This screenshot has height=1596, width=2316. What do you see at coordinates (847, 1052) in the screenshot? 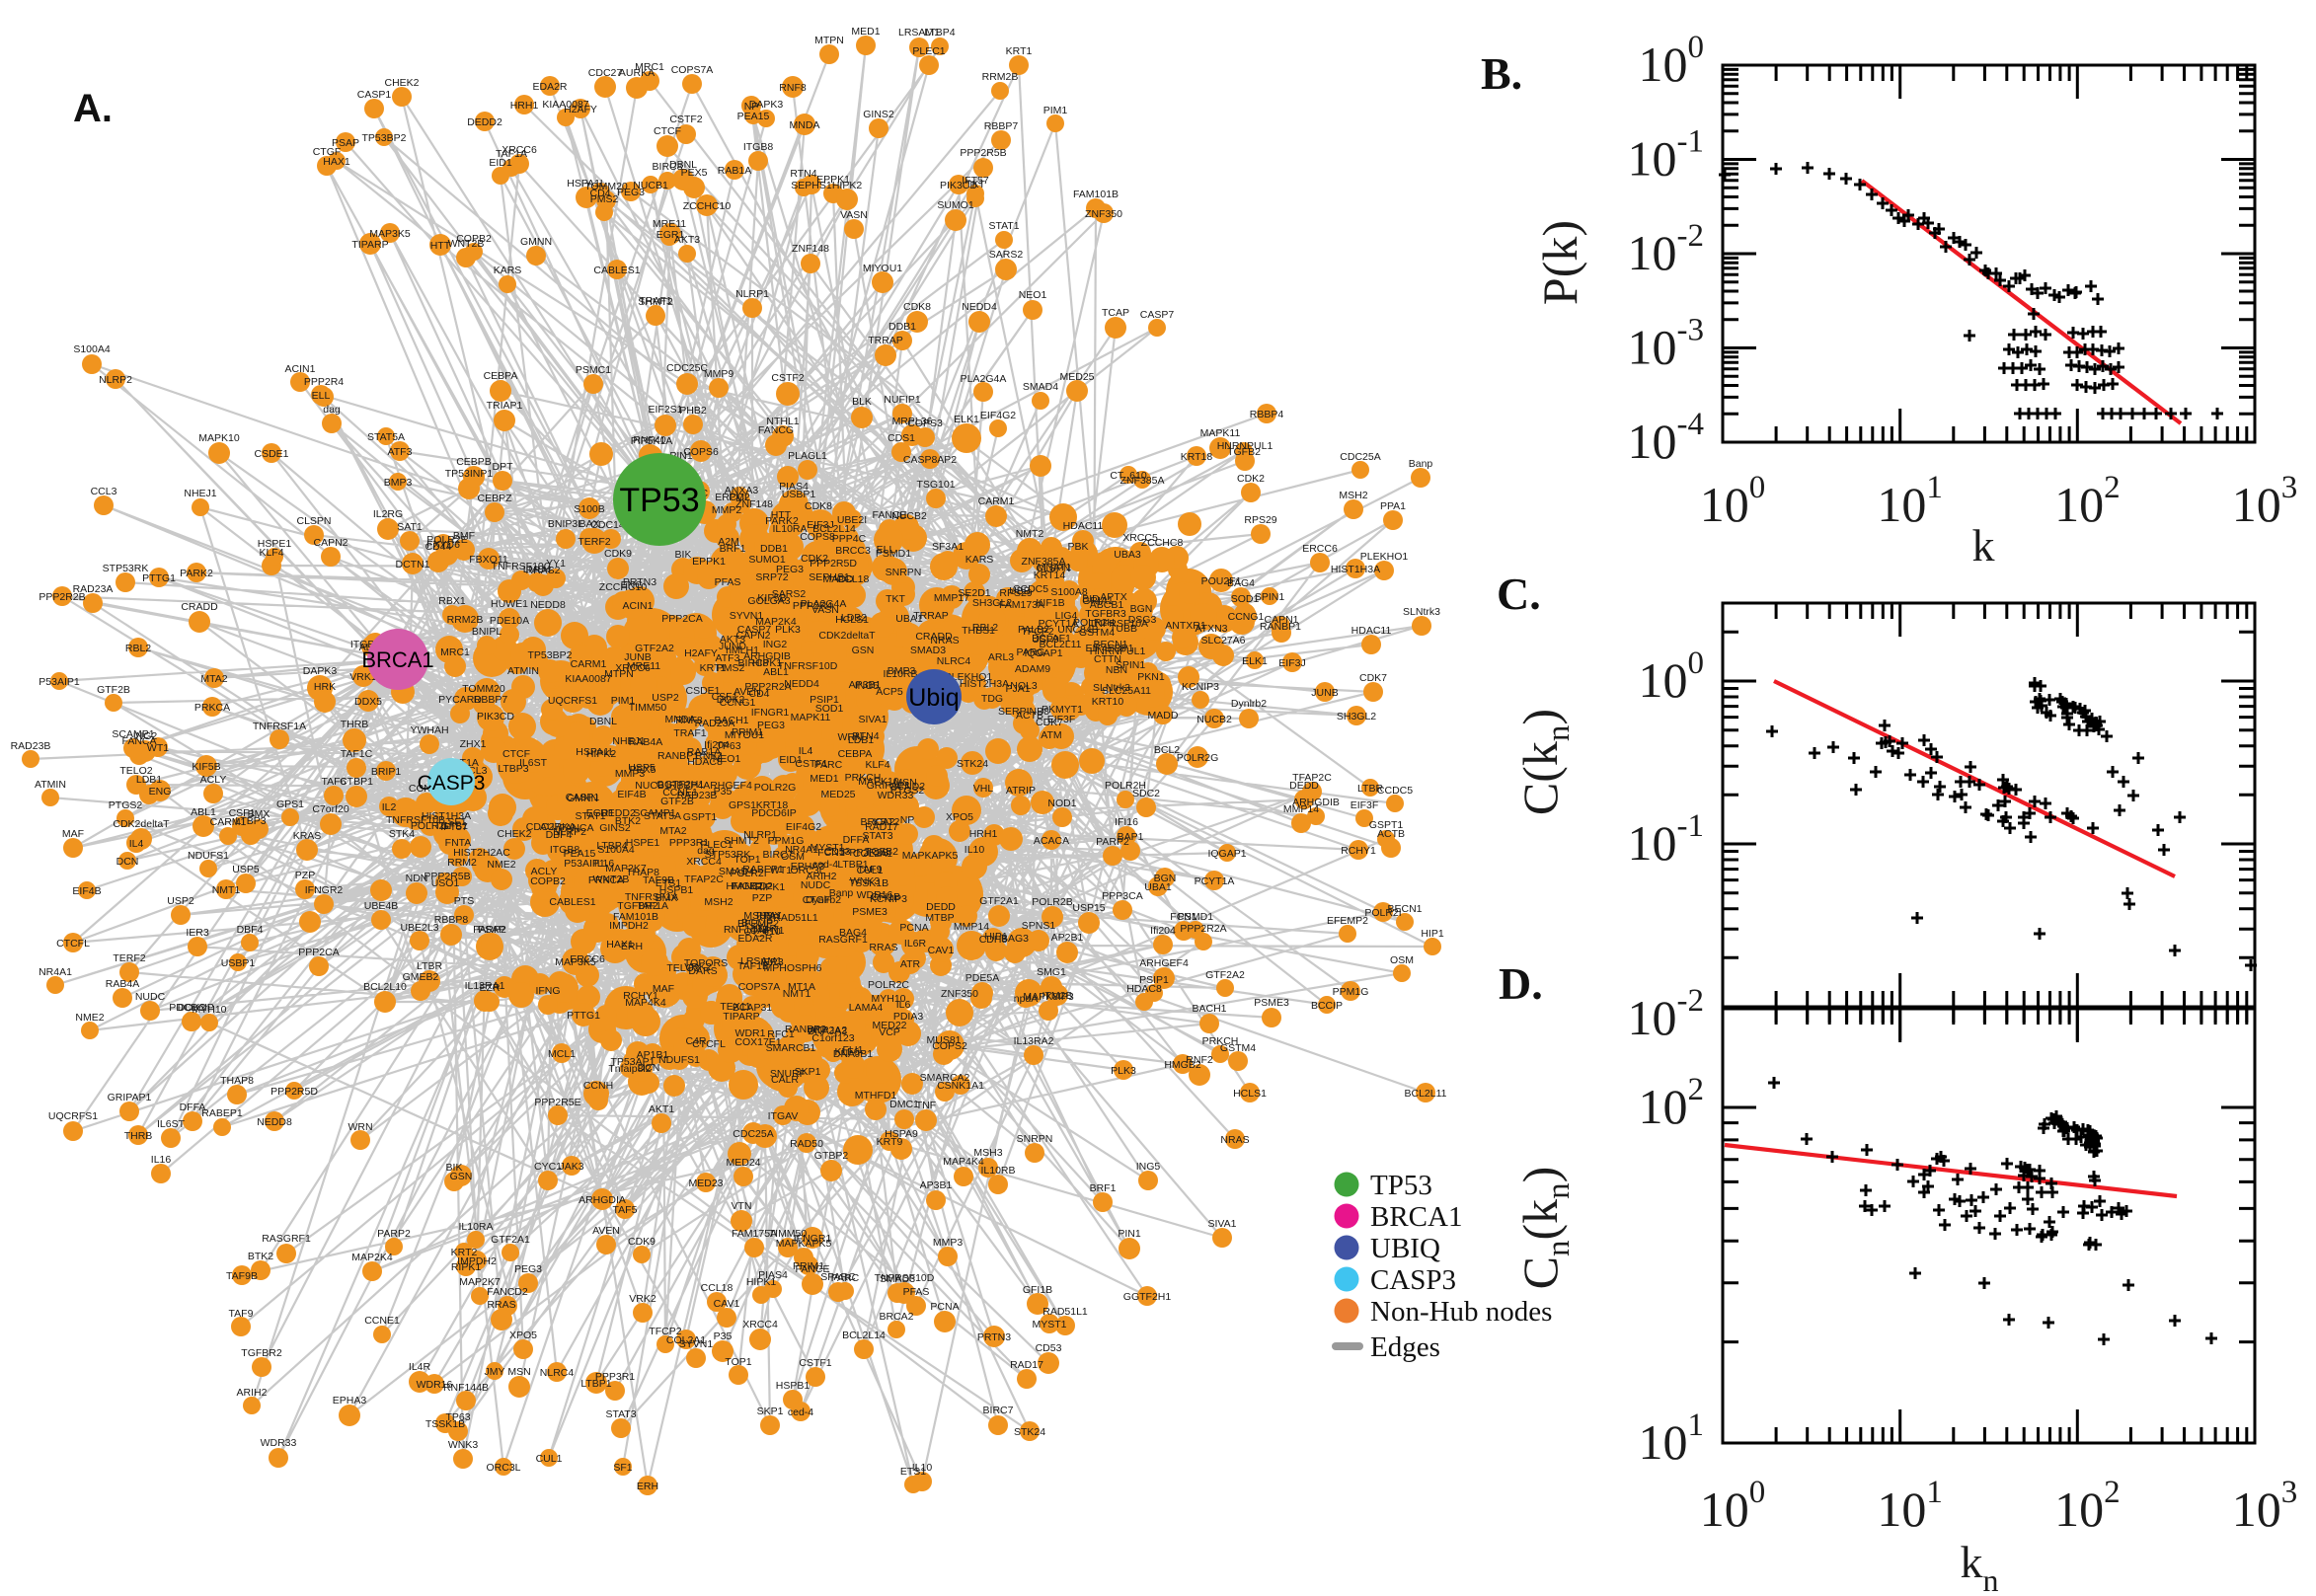
I see `svg-text: KLF6` at bounding box center [847, 1052].